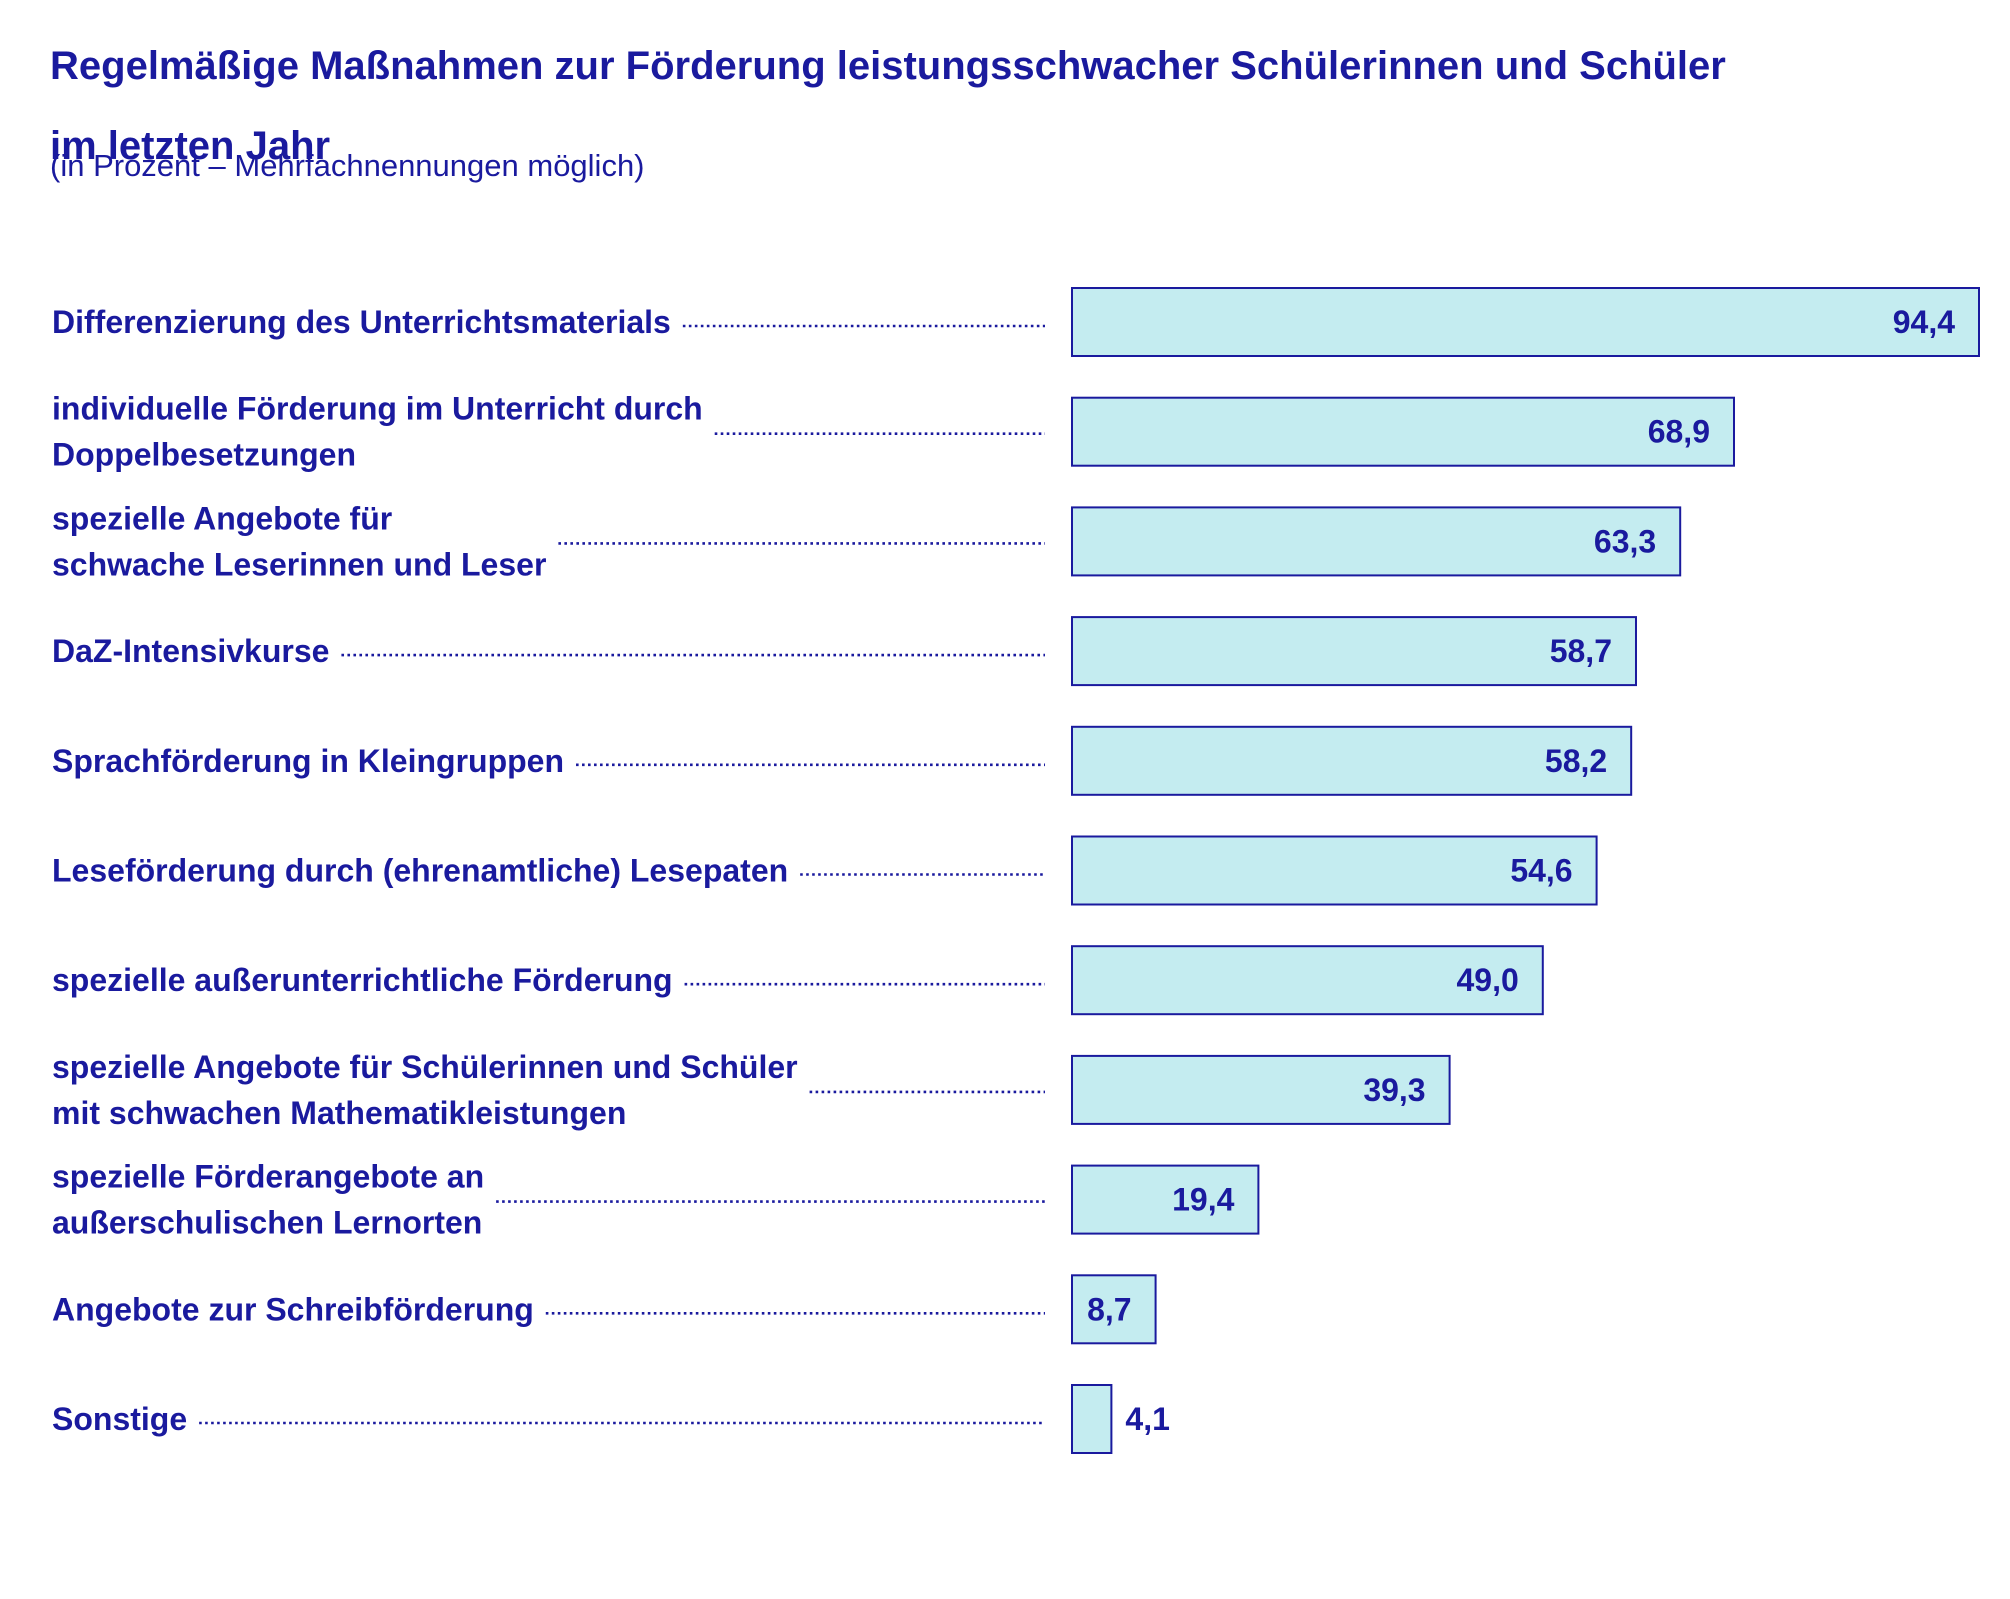  I want to click on value-label: 68,9, so click(1679, 432).